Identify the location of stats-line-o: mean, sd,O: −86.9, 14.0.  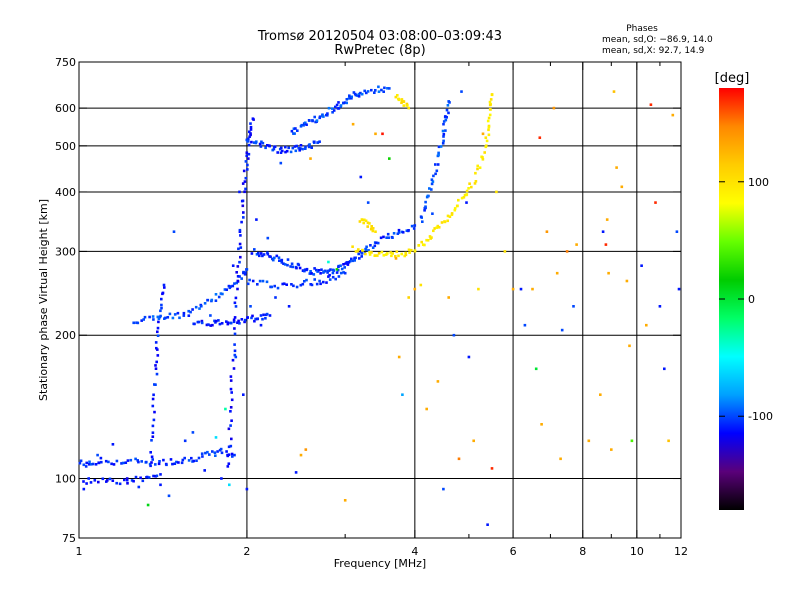
(657, 40).